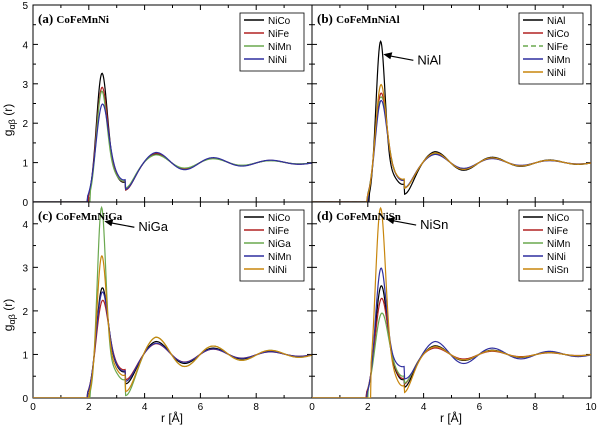 The image size is (600, 428). I want to click on annotation-label: NiSn, so click(434, 224).